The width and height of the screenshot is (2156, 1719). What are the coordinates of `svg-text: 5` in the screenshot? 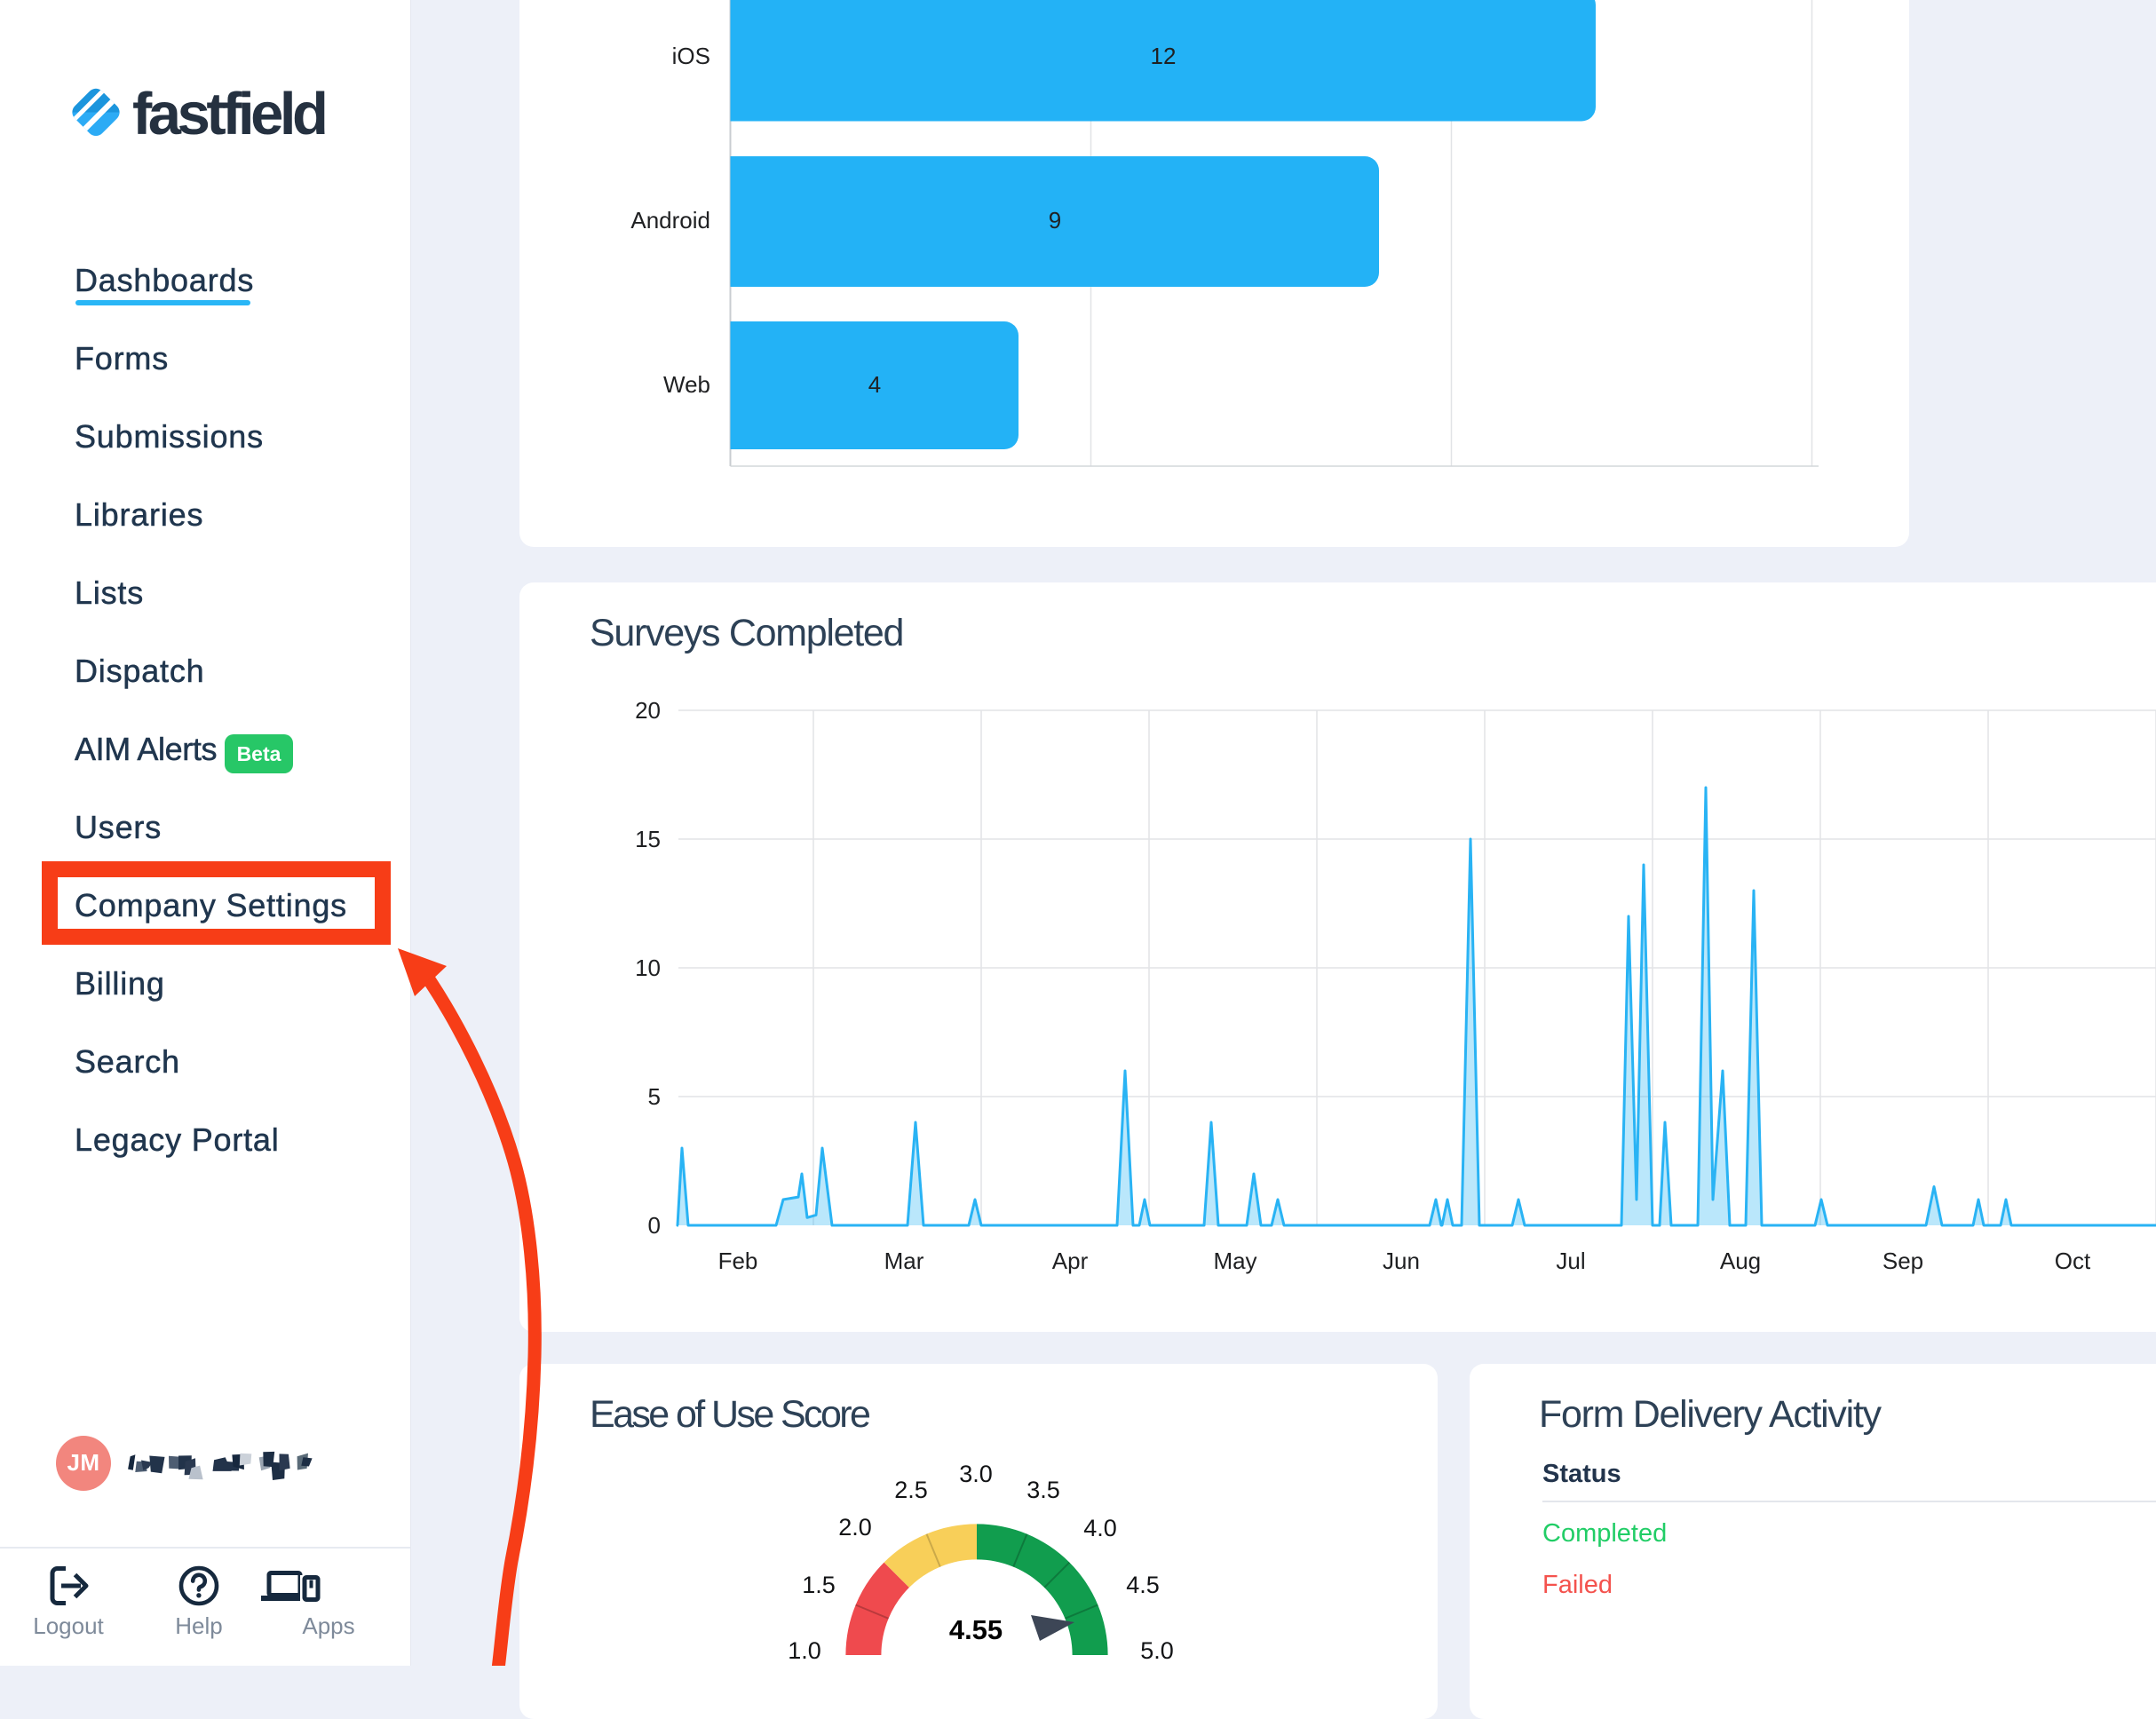 It's located at (654, 1096).